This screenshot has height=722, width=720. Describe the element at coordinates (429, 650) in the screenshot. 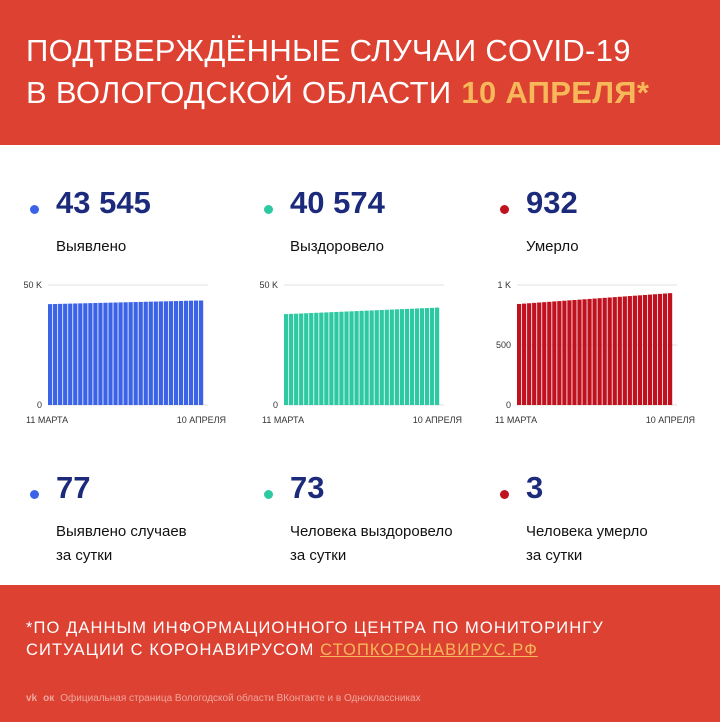

I see `source-link: СТОПКОРОНАВИРУС.РФ` at that location.